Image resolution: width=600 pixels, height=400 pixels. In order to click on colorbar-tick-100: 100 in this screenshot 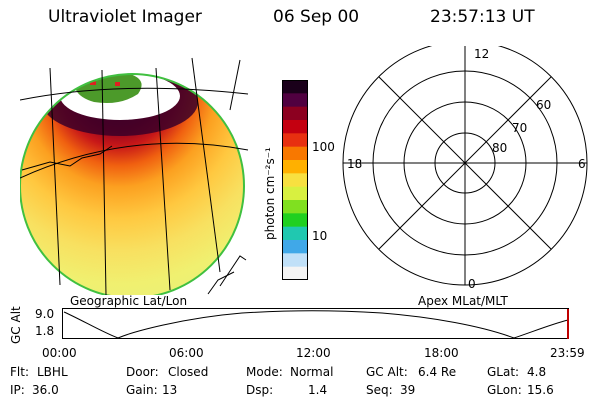, I will do `click(323, 147)`.